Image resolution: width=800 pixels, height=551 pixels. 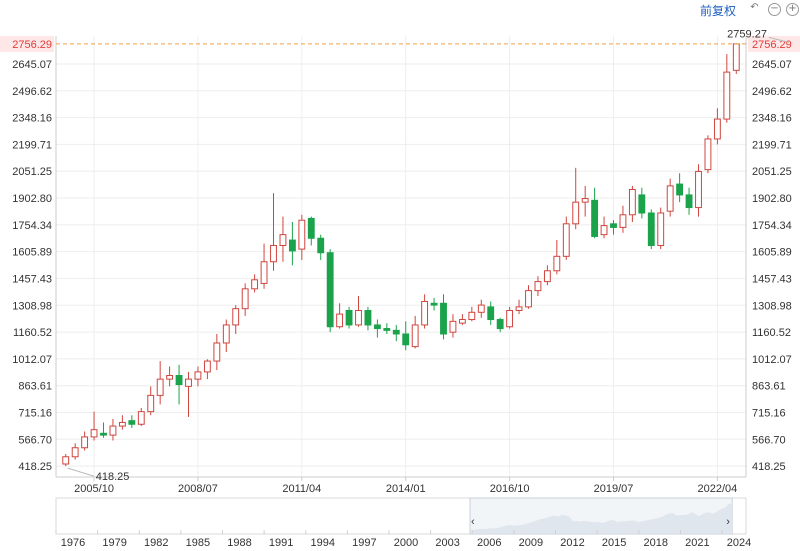 What do you see at coordinates (771, 333) in the screenshot?
I see `y-tick-label: 1160.52` at bounding box center [771, 333].